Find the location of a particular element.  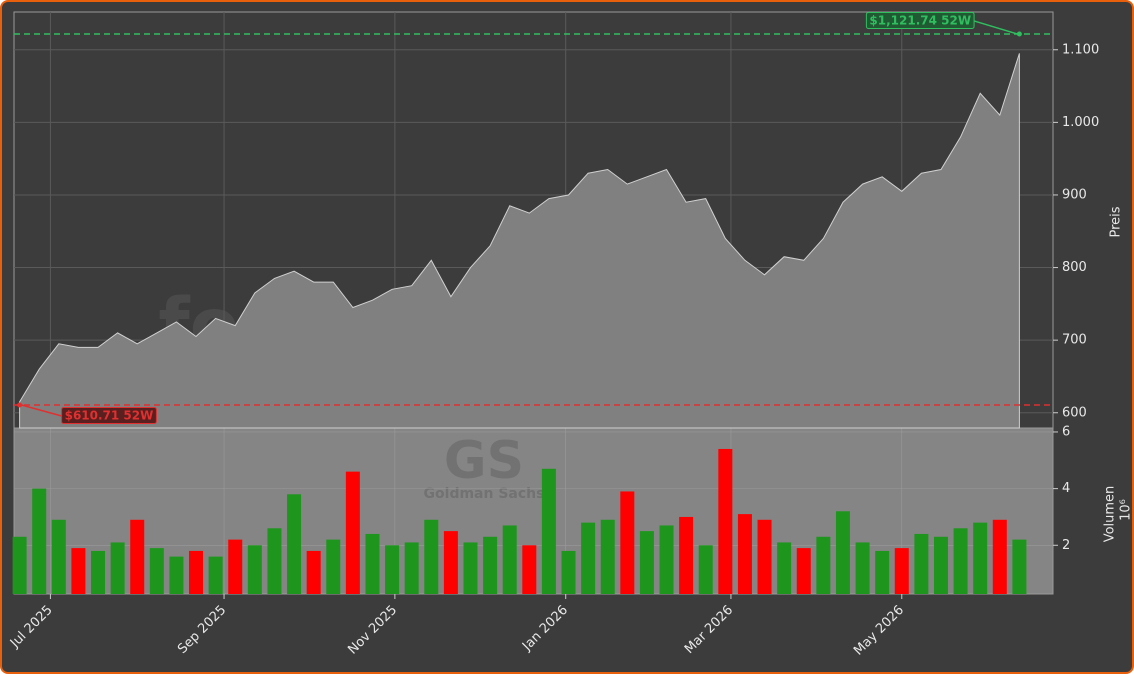

annotation-label: $610.71 52W is located at coordinates (109, 415).